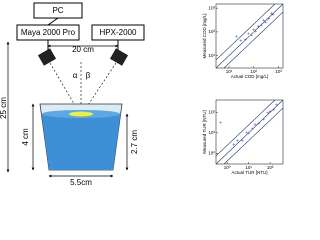 The width and height of the screenshot is (320, 240). Describe the element at coordinates (204, 35) in the screenshot. I see `y-axis-label: Measured COD [mg/L]` at that location.